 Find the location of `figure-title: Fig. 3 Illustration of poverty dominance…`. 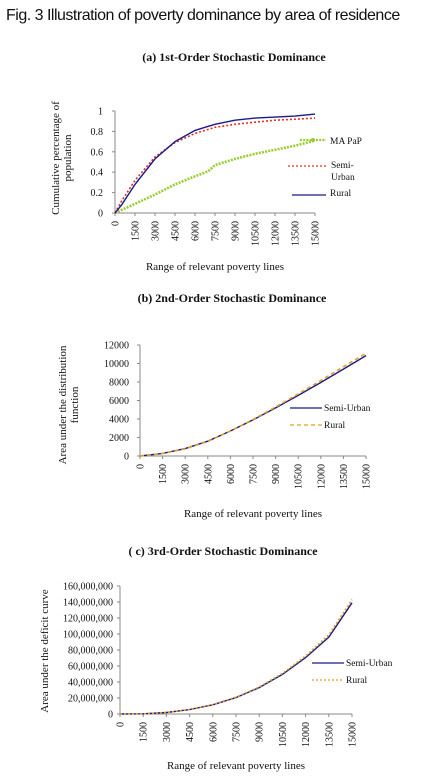

figure-title: Fig. 3 Illustration of poverty dominance… is located at coordinates (203, 15).